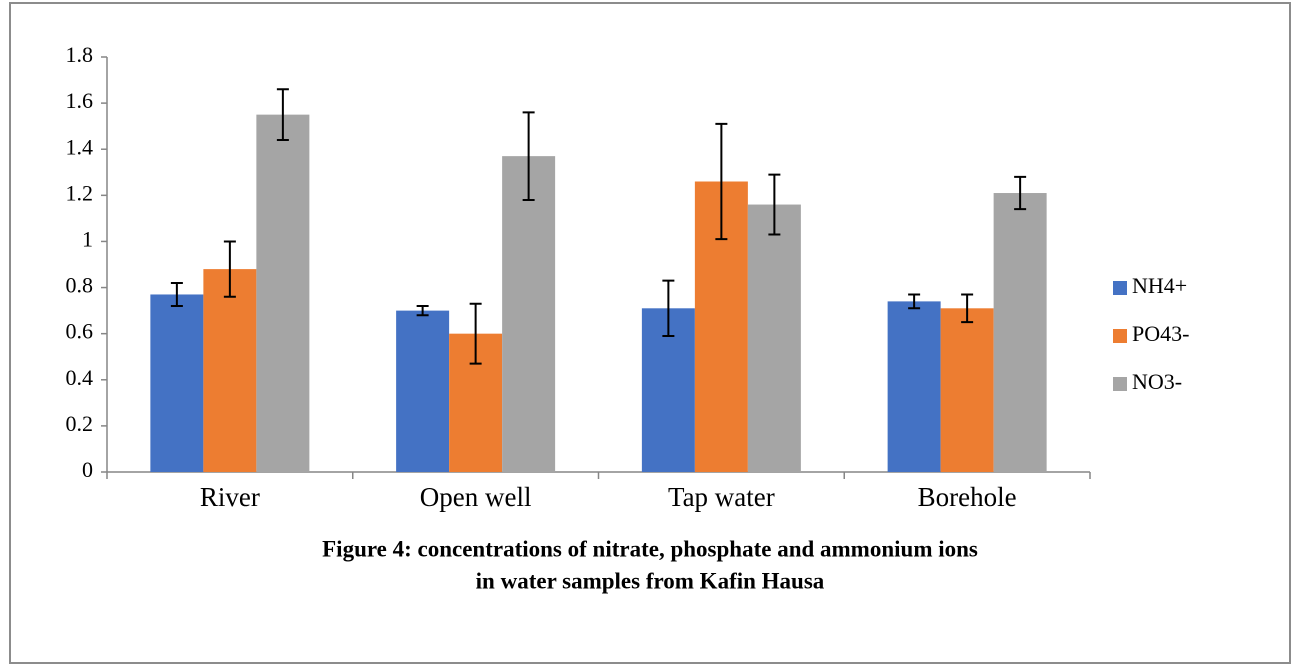 This screenshot has width=1300, height=671. Describe the element at coordinates (1160, 333) in the screenshot. I see `legend-label: PO43-` at that location.